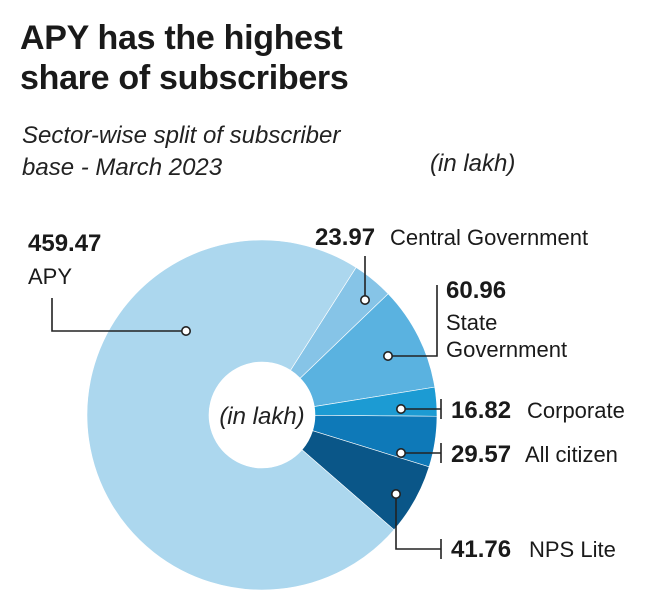 The height and width of the screenshot is (601, 660). Describe the element at coordinates (400, 408) in the screenshot. I see `leader-dot-corporate` at that location.